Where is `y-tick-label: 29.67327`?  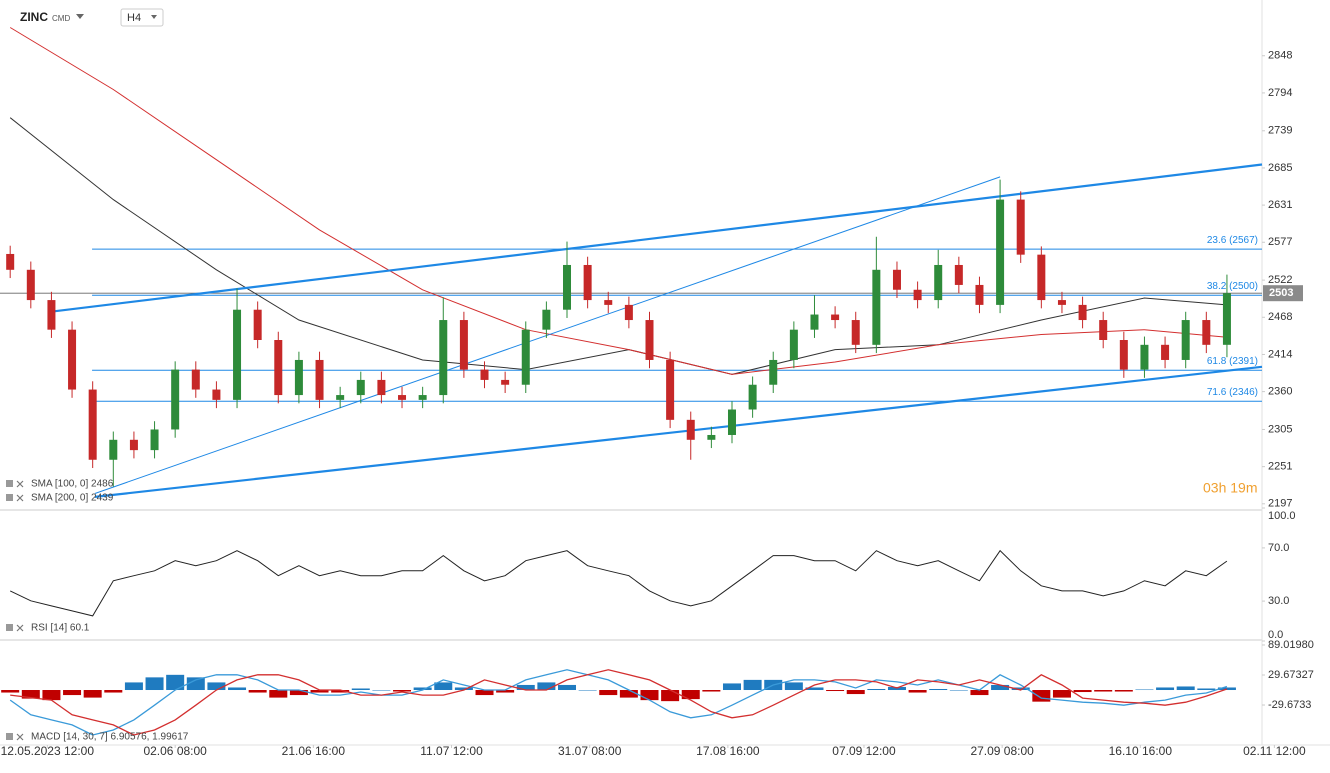 y-tick-label: 29.67327 is located at coordinates (1291, 675).